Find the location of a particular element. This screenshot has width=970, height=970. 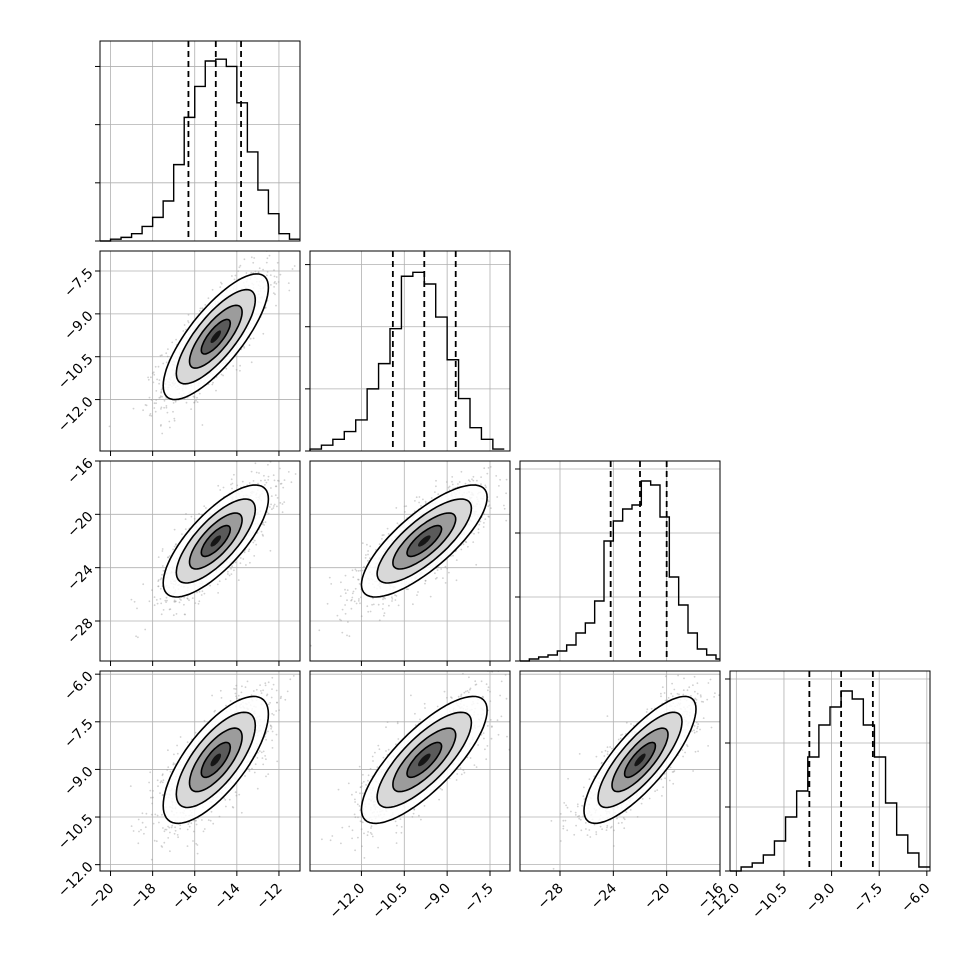

y-tick-label: −24 is located at coordinates (80, 578).